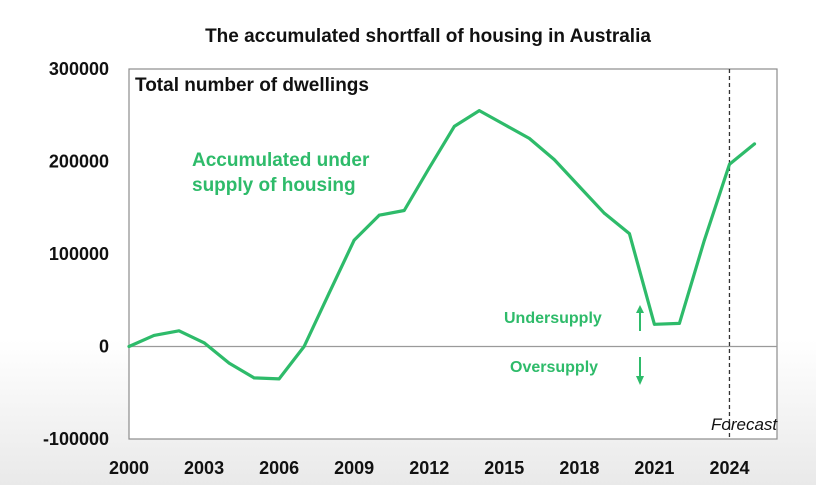 Image resolution: width=816 pixels, height=485 pixels. What do you see at coordinates (504, 468) in the screenshot?
I see `x-tick-label: 2015` at bounding box center [504, 468].